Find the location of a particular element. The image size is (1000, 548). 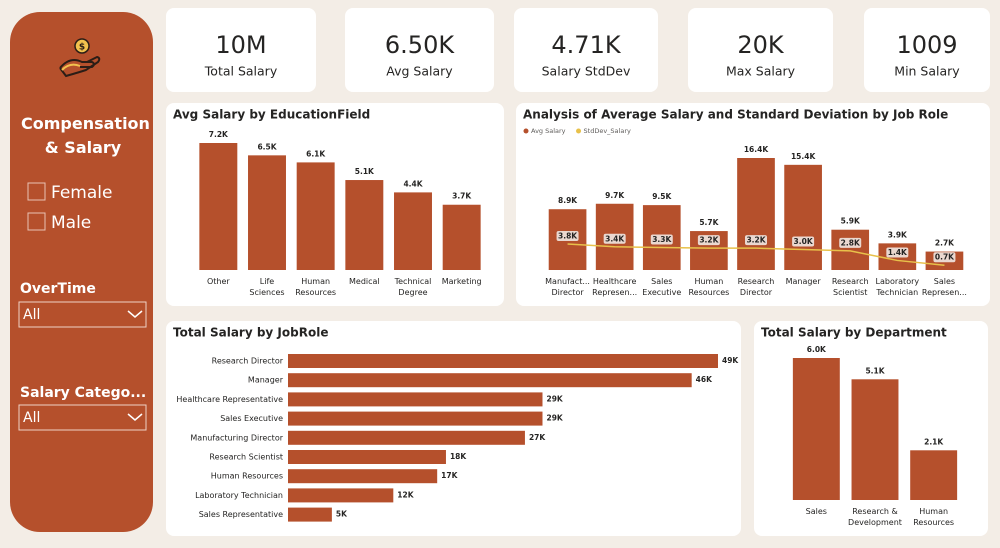

data-label: 2.8K is located at coordinates (851, 242).